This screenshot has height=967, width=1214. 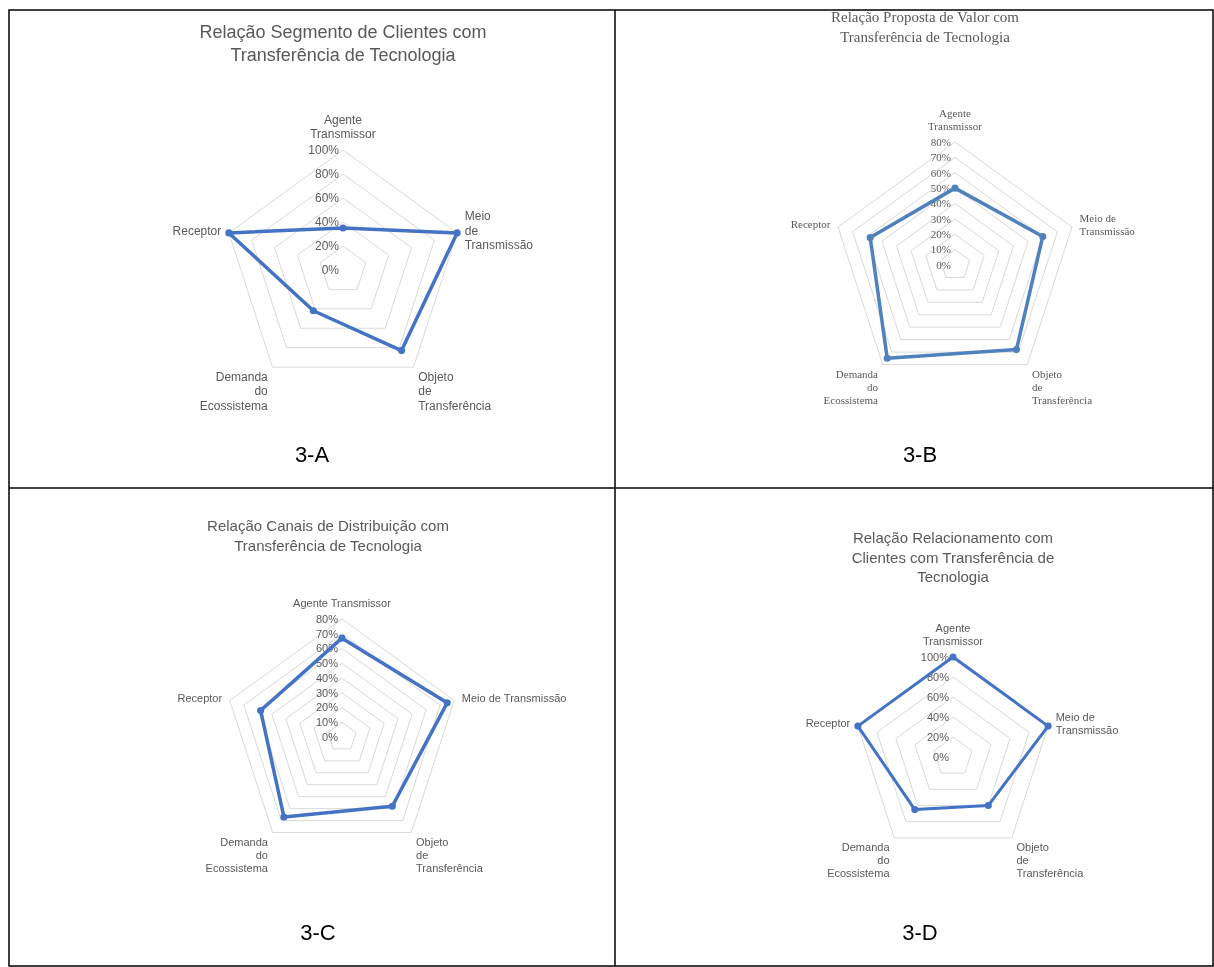 I want to click on chart-title: Relação Proposta de Valor com Transferência de Tecnologia, so click(x=925, y=27).